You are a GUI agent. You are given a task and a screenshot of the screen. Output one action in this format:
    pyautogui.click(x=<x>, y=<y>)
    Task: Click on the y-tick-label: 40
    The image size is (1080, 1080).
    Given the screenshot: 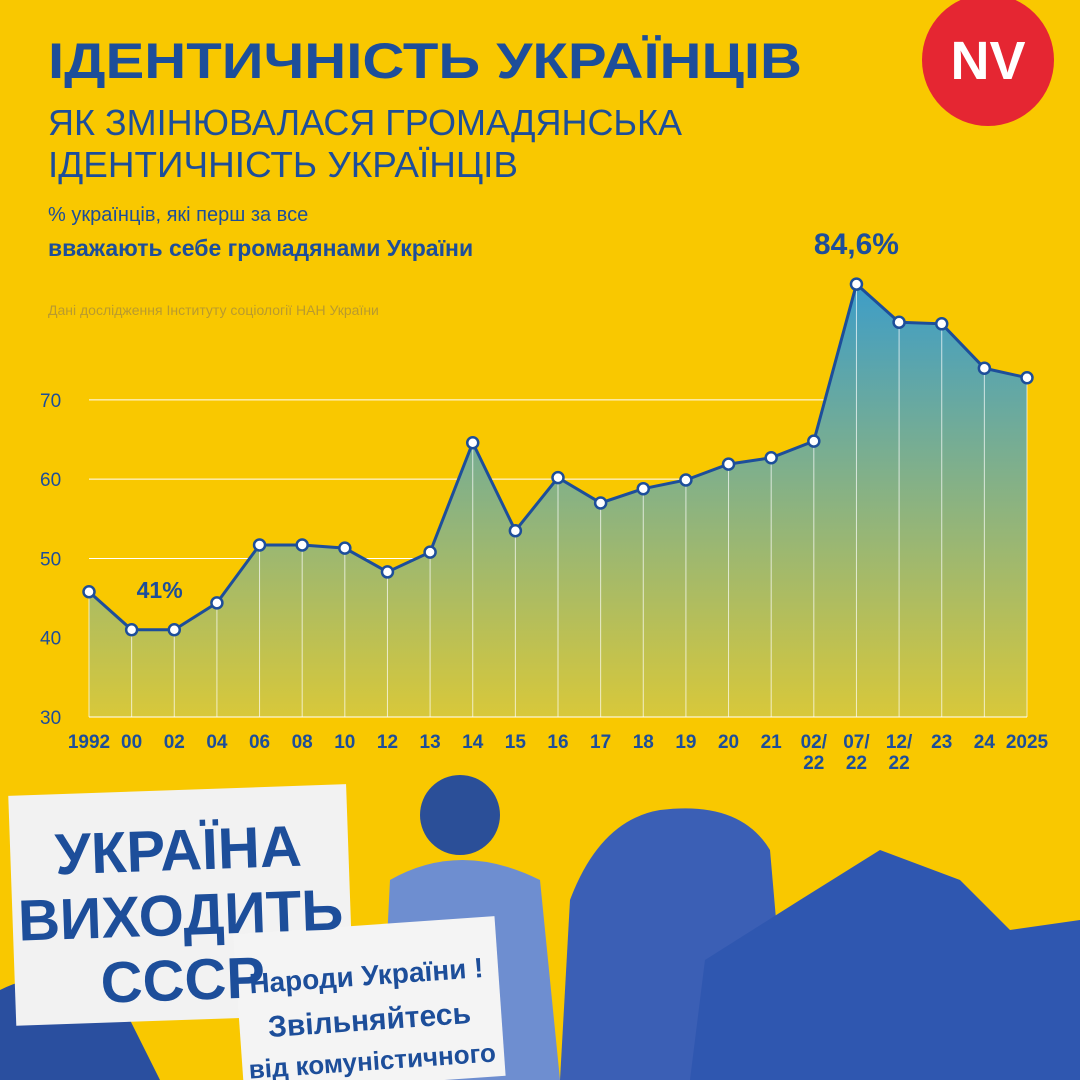 What is the action you would take?
    pyautogui.click(x=50, y=639)
    